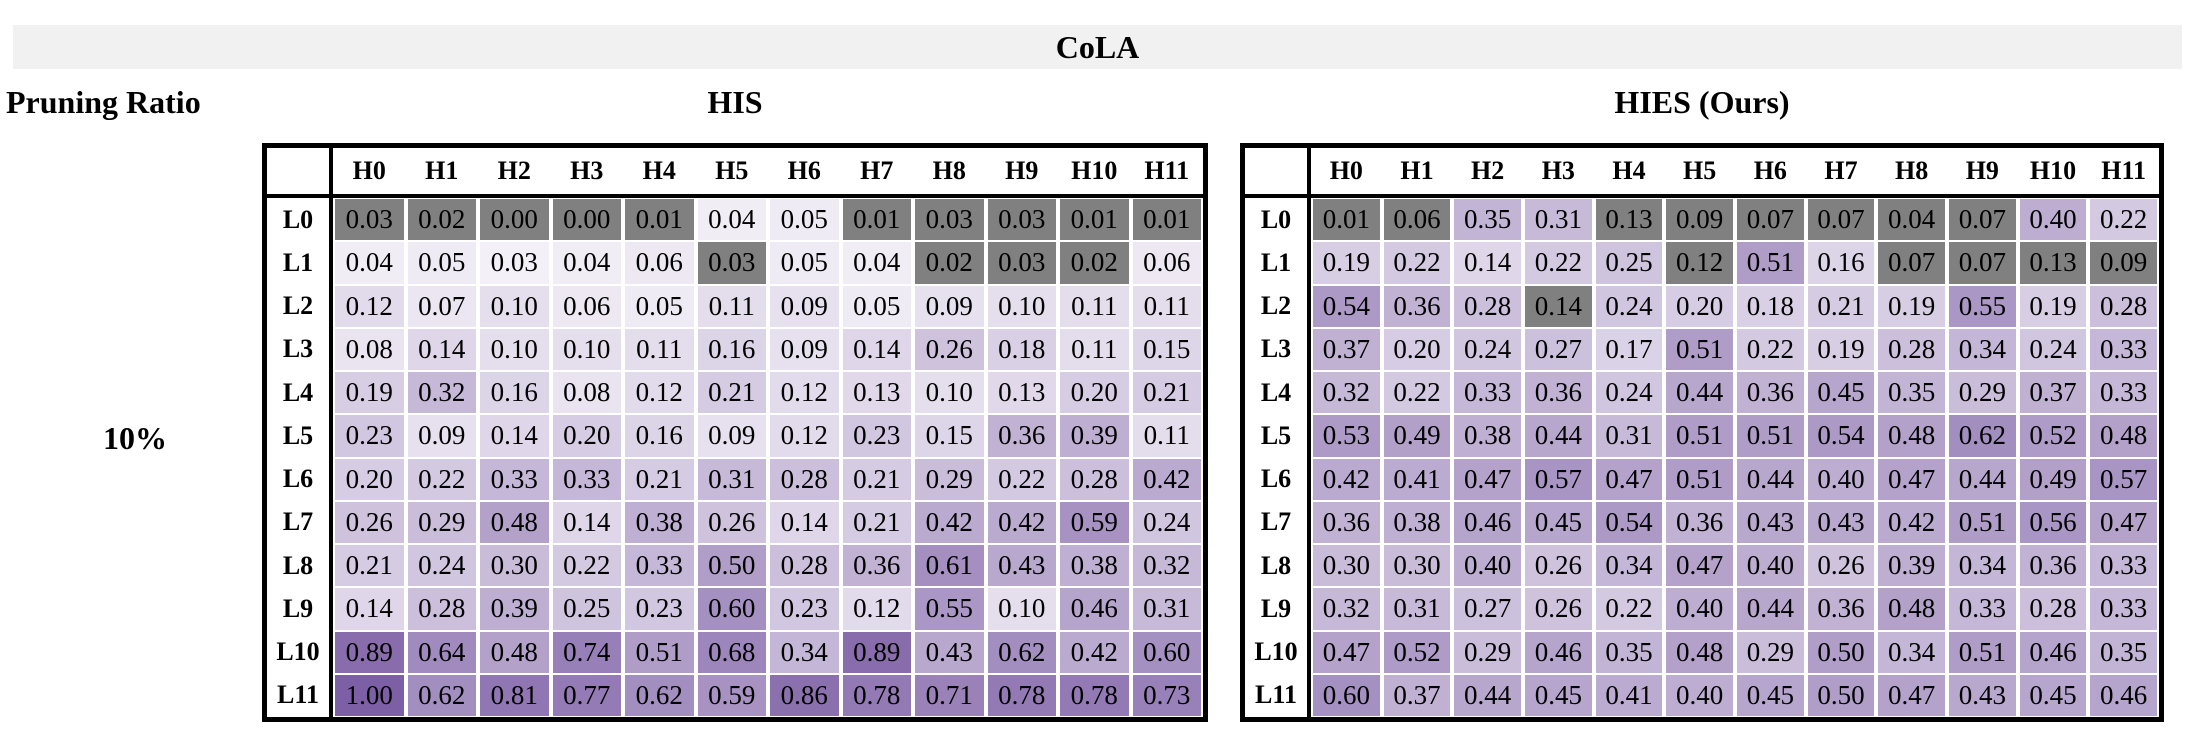  Describe the element at coordinates (876, 436) in the screenshot. I see `heatmap-cell: 0.23` at that location.